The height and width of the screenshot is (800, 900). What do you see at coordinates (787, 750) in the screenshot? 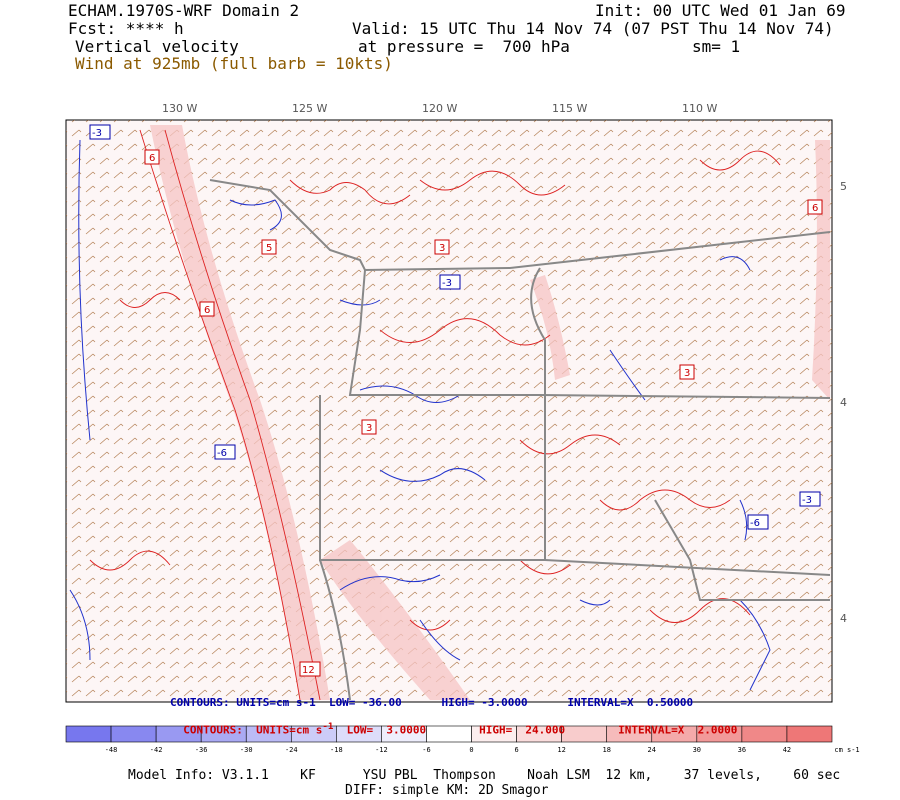
I see `colorbar-tick-label: 42` at bounding box center [787, 750].